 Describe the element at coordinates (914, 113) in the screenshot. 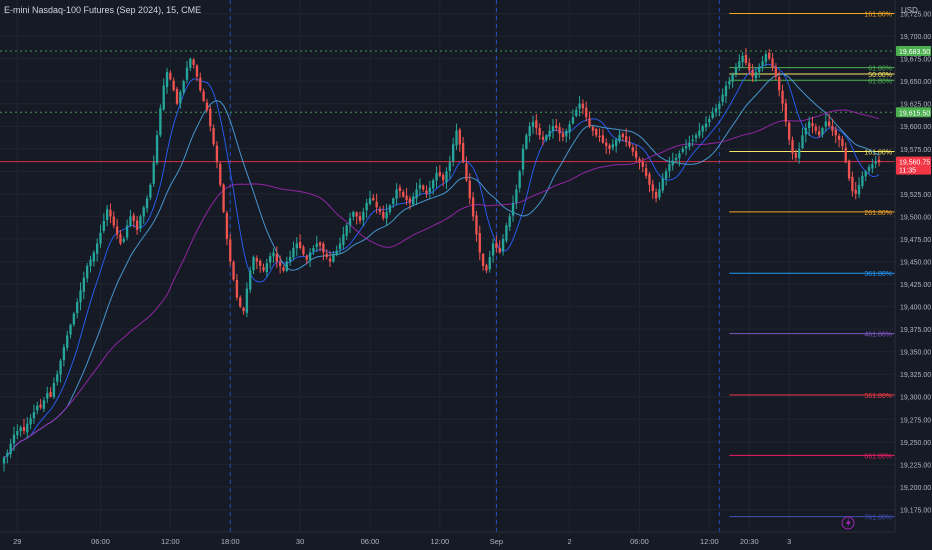

I see `price-tag-label: 19,615.50` at that location.